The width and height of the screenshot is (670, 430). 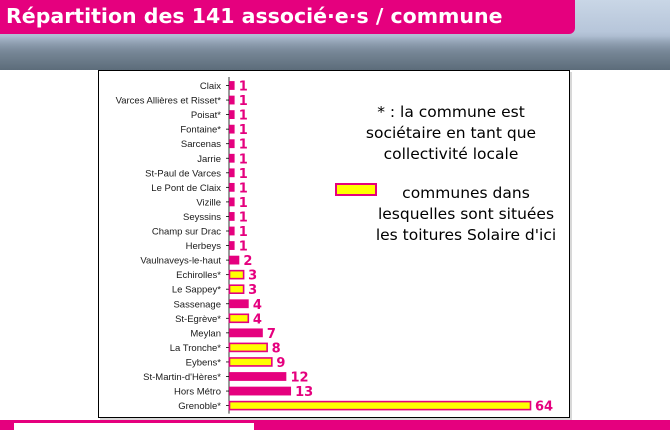 What do you see at coordinates (182, 377) in the screenshot?
I see `category-label: St-Martin-d'Hères*` at bounding box center [182, 377].